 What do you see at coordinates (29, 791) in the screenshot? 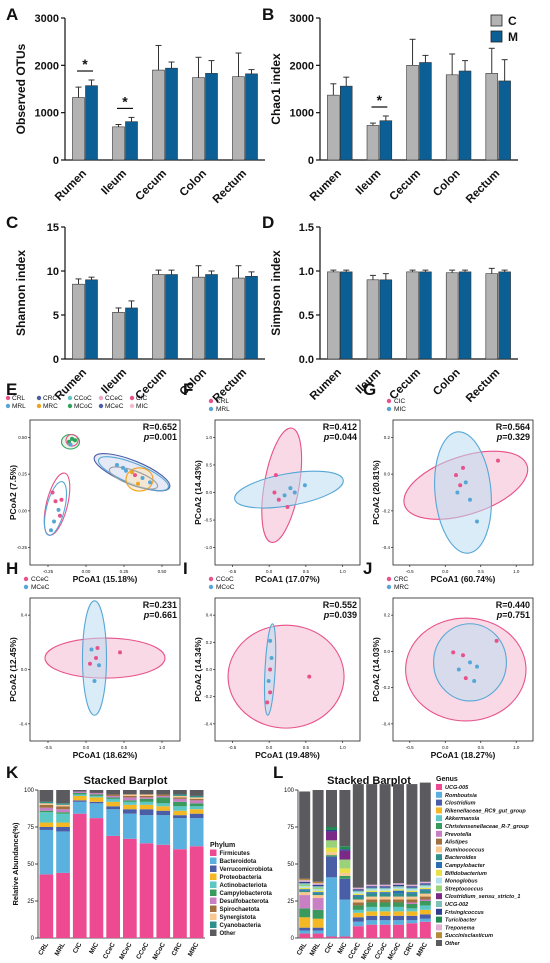
I see `y-tick-label: 100` at bounding box center [29, 791].